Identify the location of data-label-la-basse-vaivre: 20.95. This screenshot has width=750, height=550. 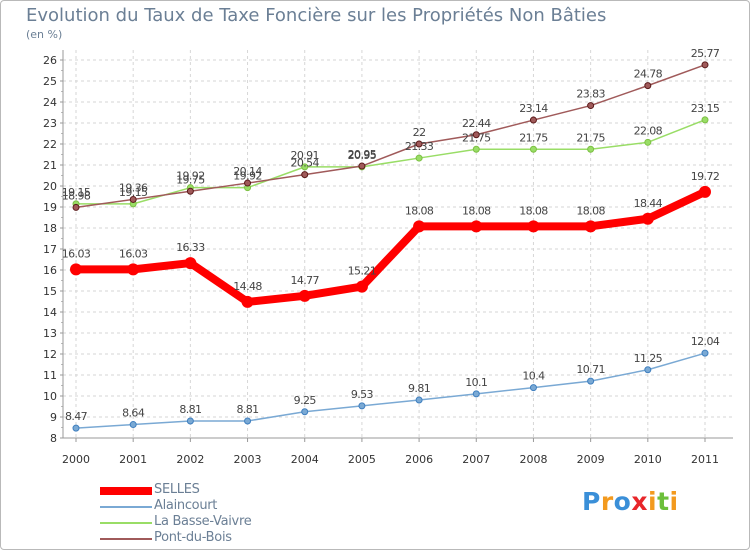
(362, 155).